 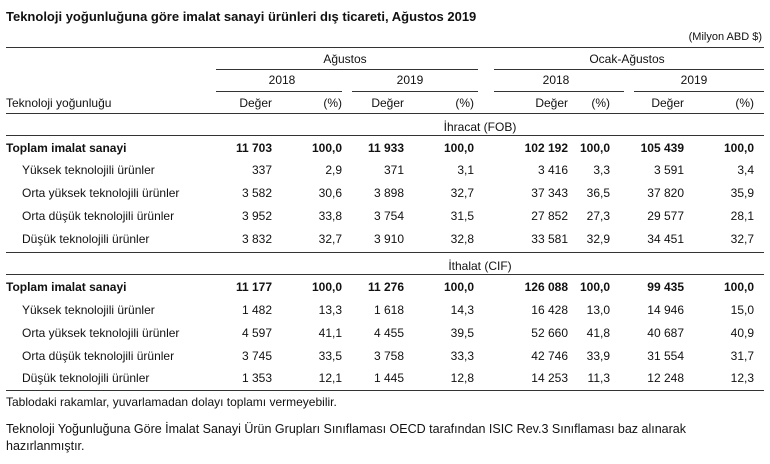 I want to click on cell: 3 754, so click(x=388, y=216).